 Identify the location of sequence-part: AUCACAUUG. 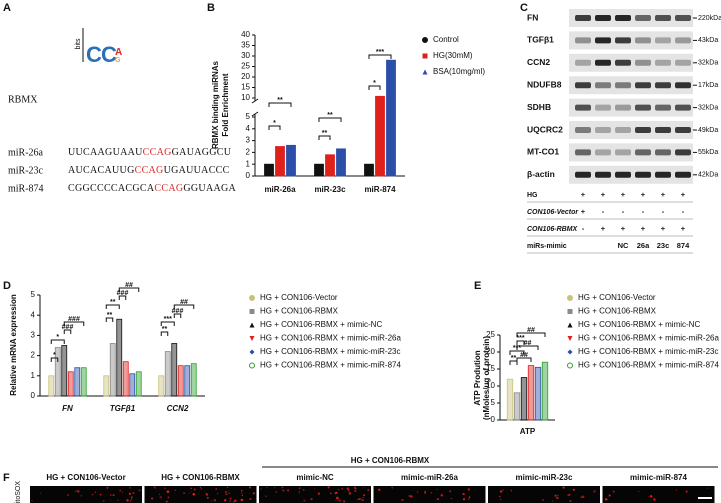
(101, 170).